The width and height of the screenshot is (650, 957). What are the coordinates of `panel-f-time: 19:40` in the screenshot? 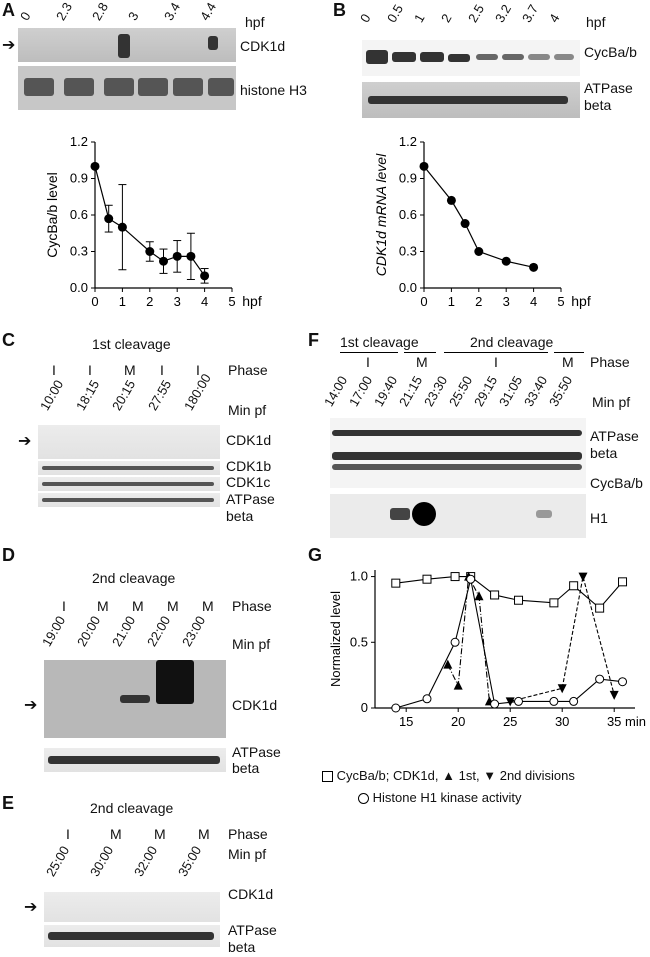 It's located at (386, 391).